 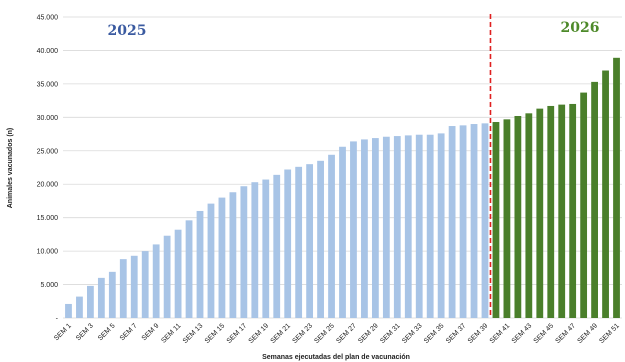 What do you see at coordinates (368, 333) in the screenshot?
I see `x-tick-label: SEM 29` at bounding box center [368, 333].